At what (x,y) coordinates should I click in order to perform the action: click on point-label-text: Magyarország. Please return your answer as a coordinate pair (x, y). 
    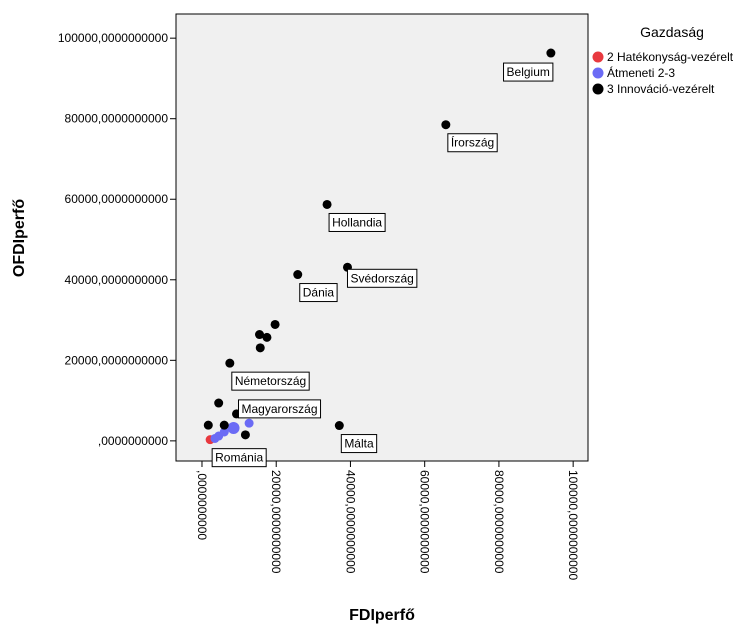
    Looking at the image, I should click on (280, 409).